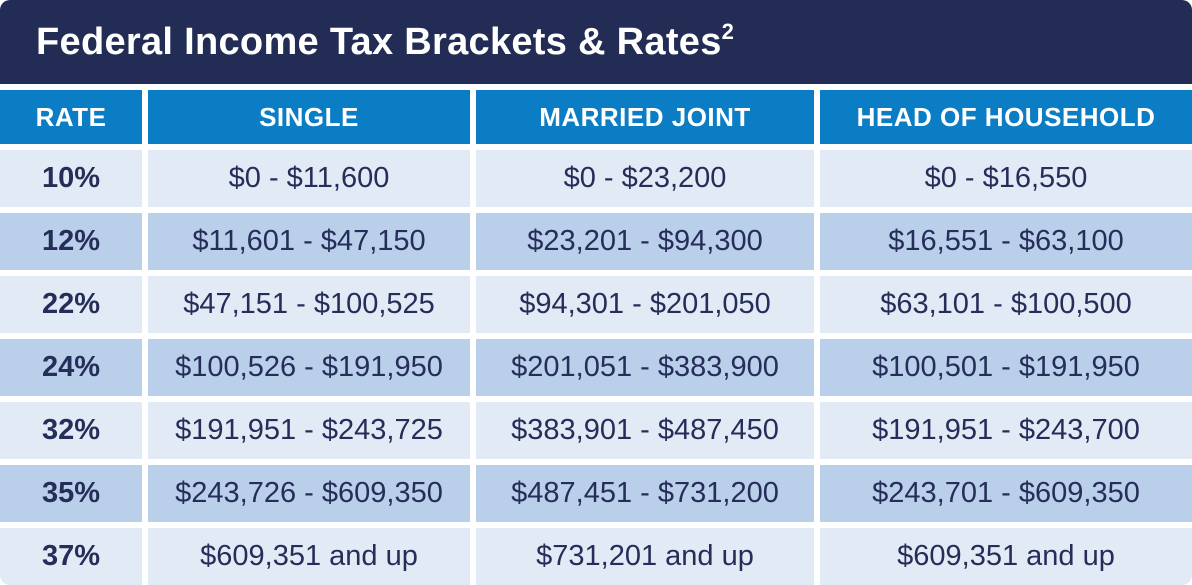 This screenshot has width=1192, height=585. What do you see at coordinates (645, 178) in the screenshot?
I see `married-joint-range-cell: $0 - $23,200` at bounding box center [645, 178].